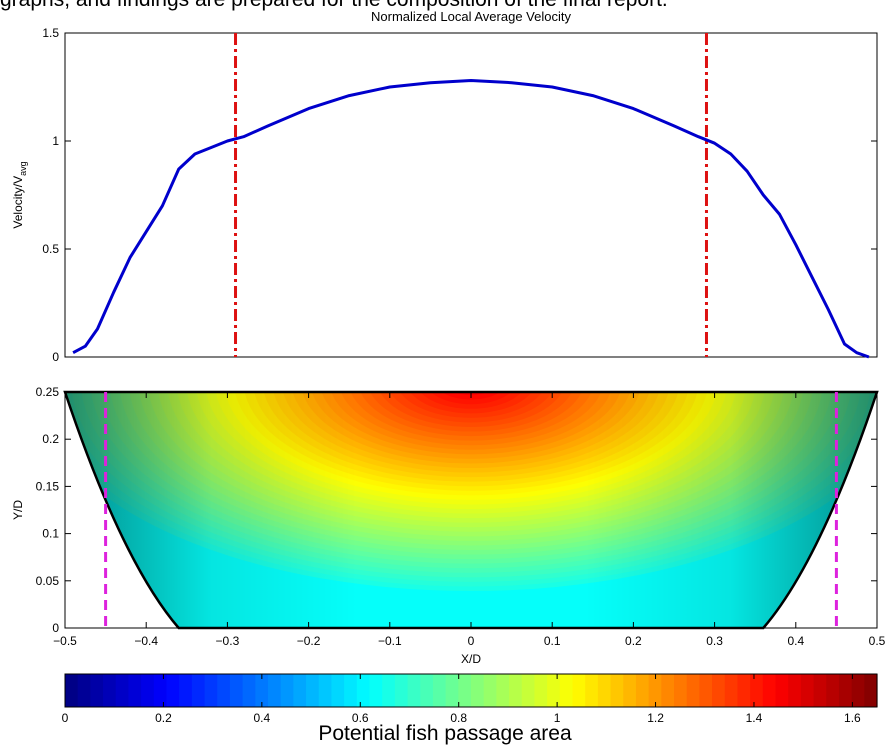  I want to click on contour-x-tick-label: 0.2, so click(633, 641).